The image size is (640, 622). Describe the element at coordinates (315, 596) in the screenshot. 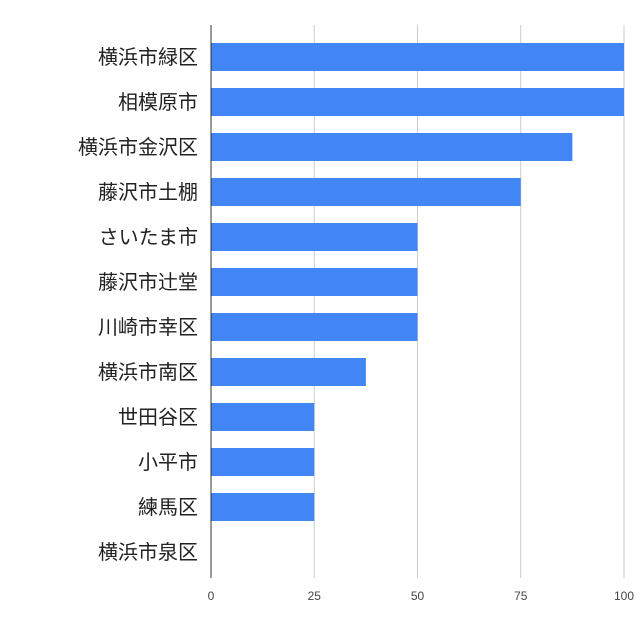

I see `x-tick-25: 25` at that location.